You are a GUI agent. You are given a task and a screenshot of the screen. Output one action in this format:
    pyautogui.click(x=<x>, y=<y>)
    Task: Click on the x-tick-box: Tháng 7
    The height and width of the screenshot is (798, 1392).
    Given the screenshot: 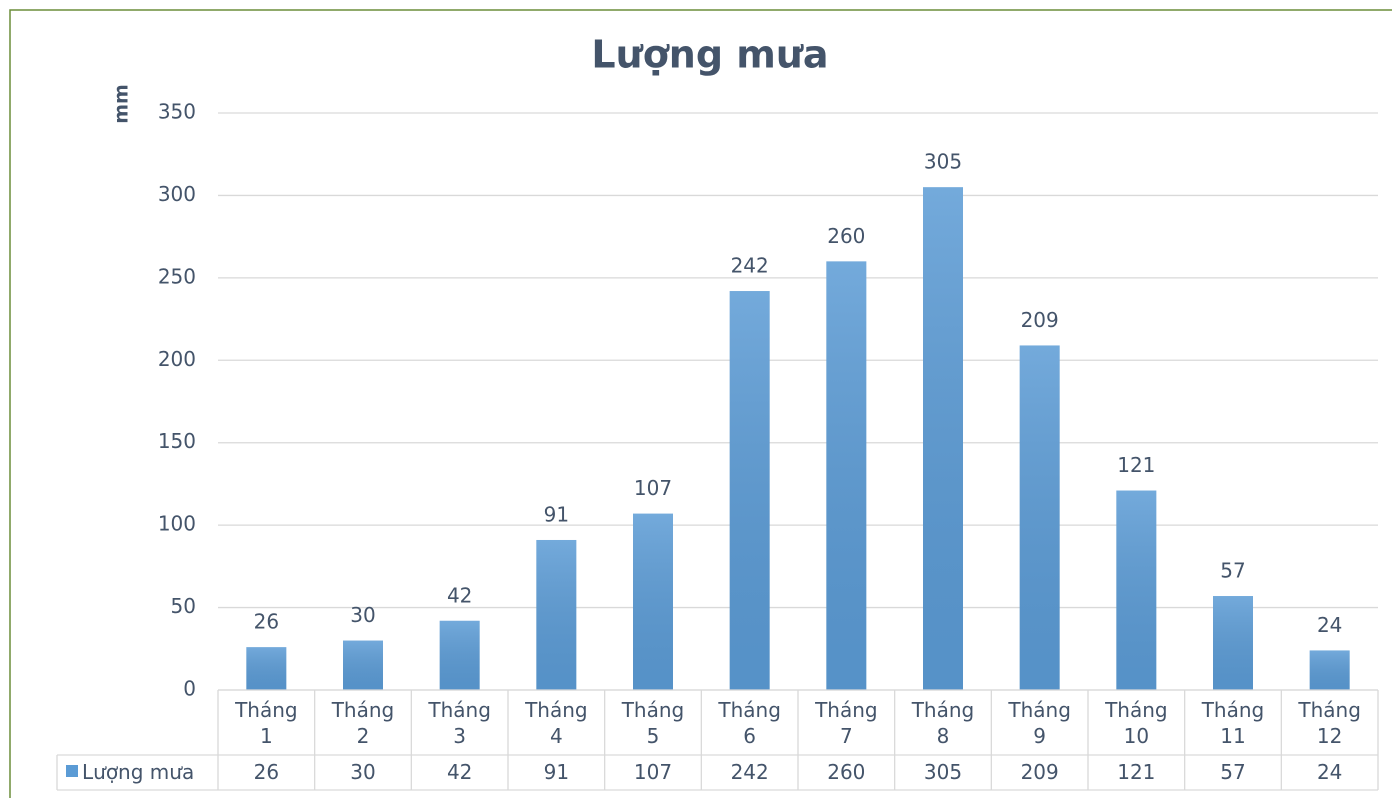 What is the action you would take?
    pyautogui.click(x=846, y=722)
    